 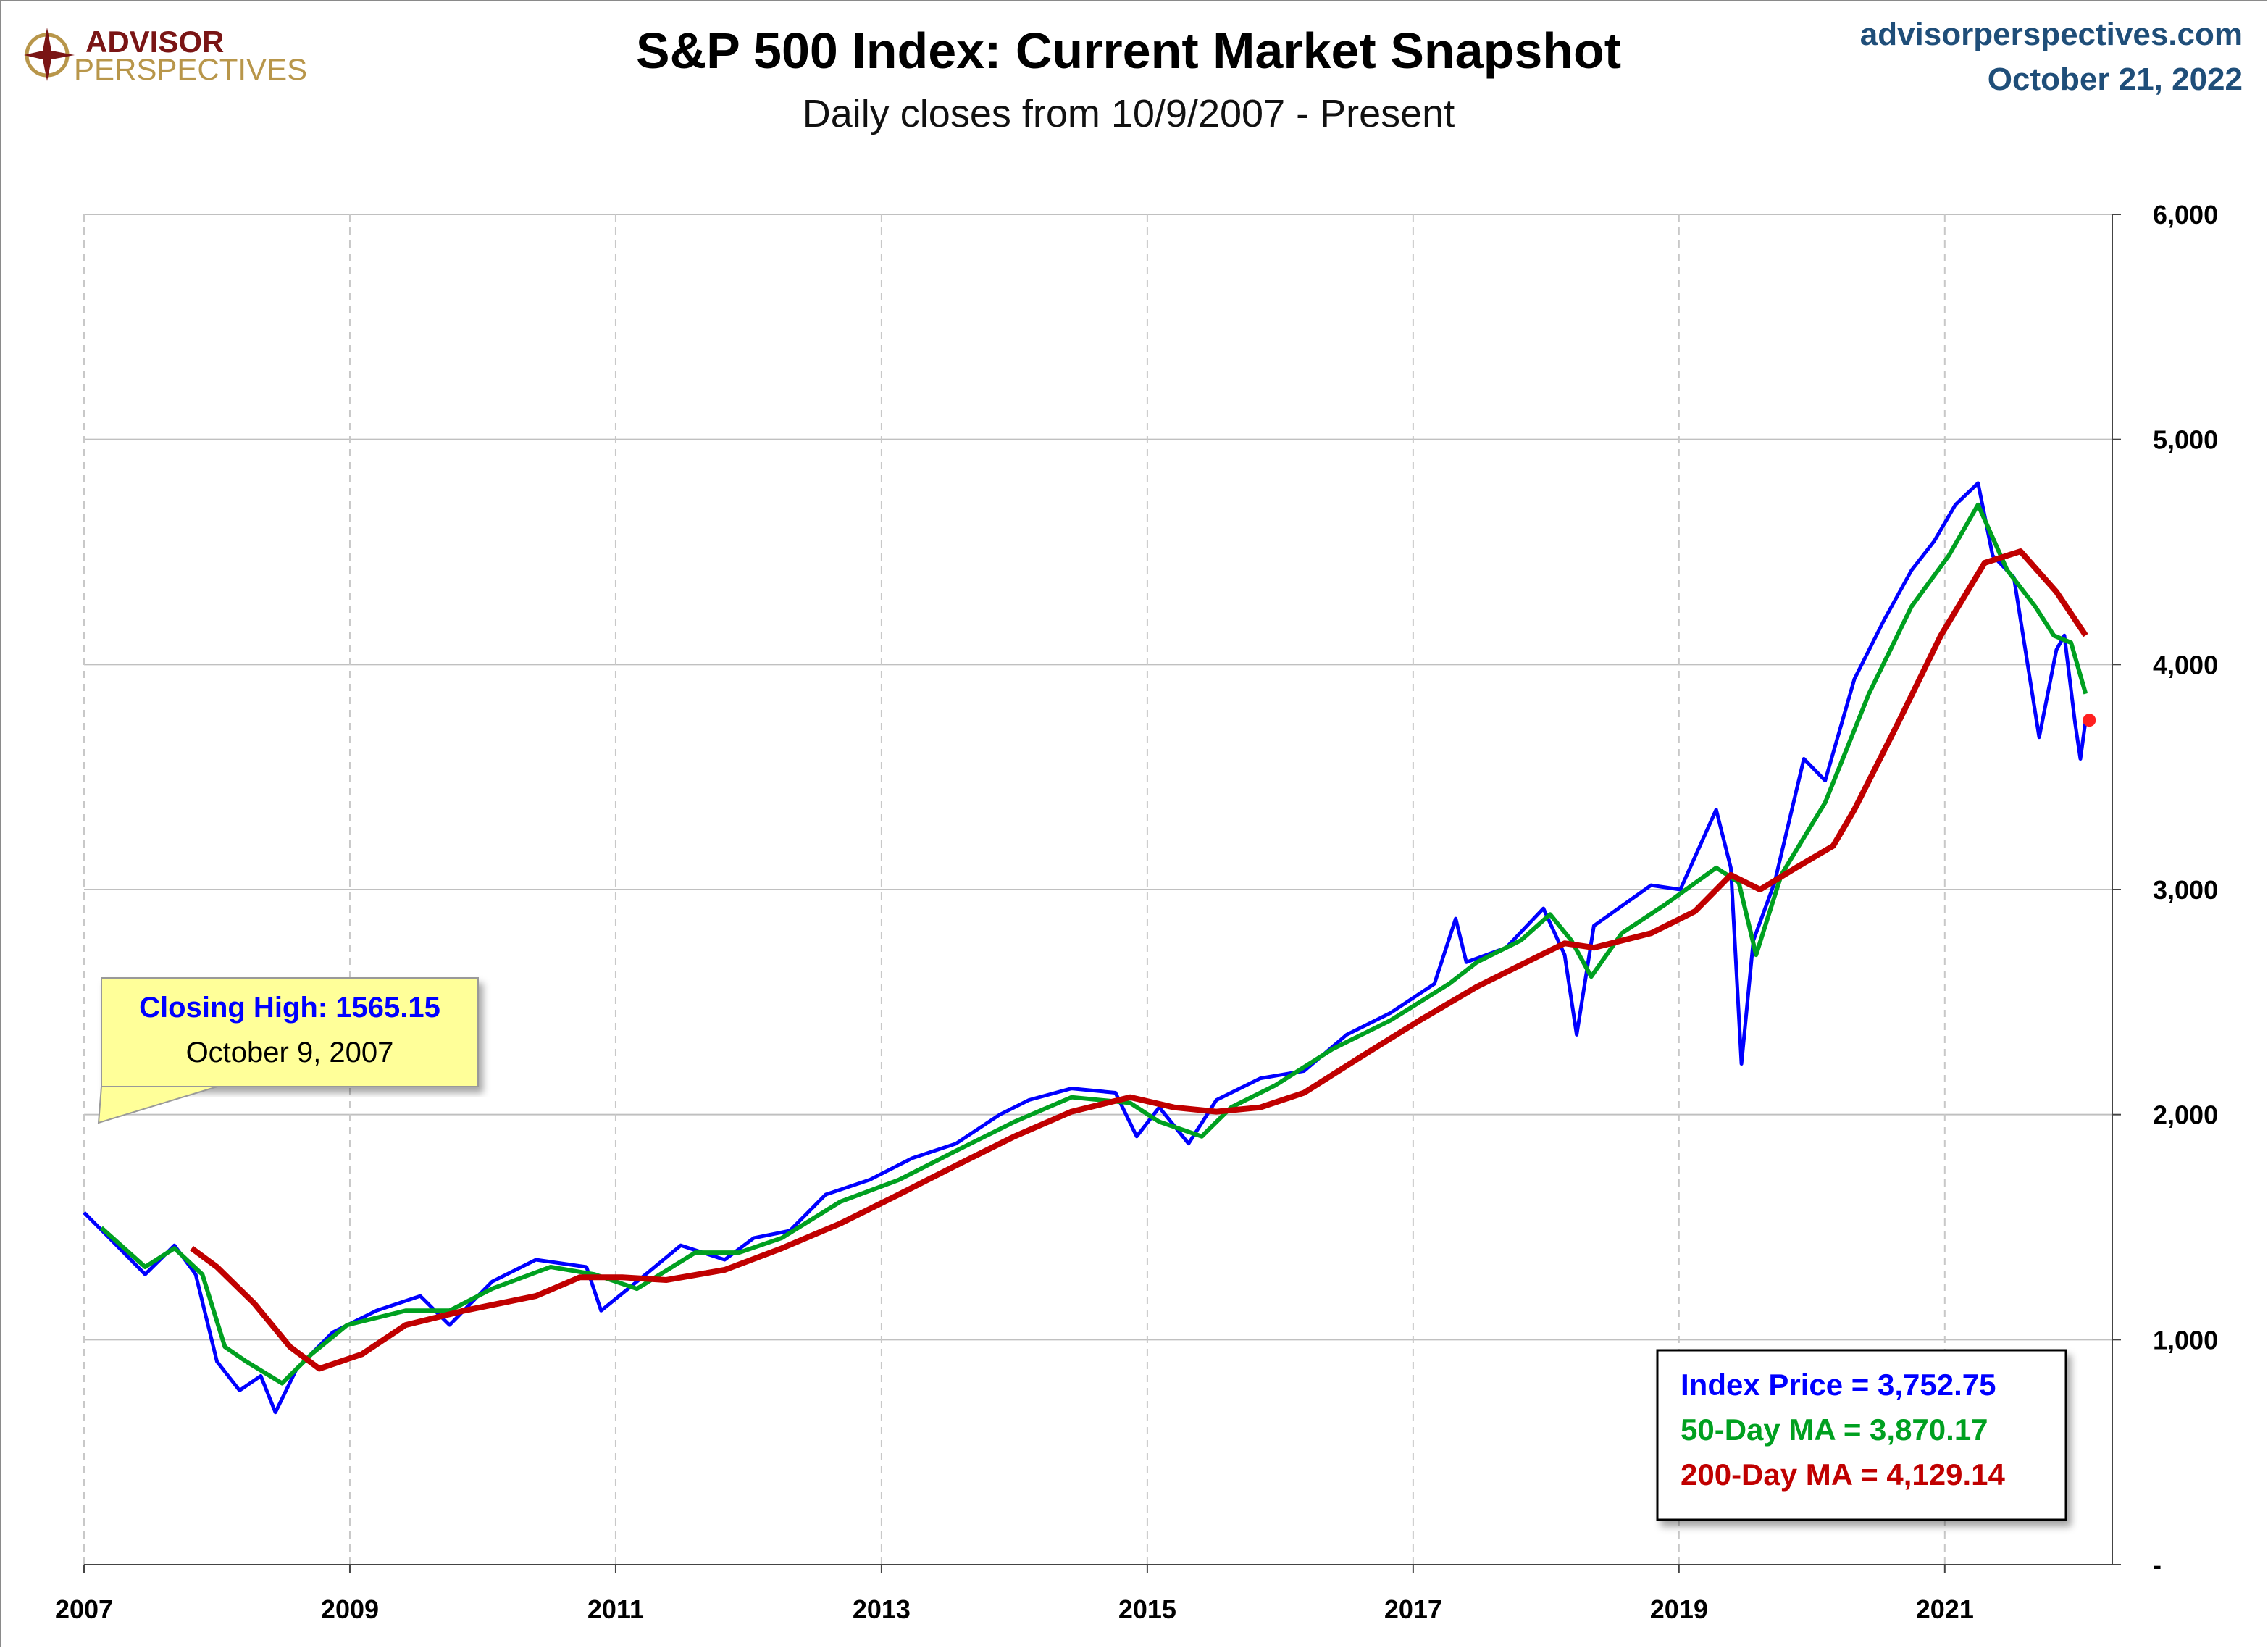 What do you see at coordinates (2186, 215) in the screenshot?
I see `y-tick-label: 6,000` at bounding box center [2186, 215].